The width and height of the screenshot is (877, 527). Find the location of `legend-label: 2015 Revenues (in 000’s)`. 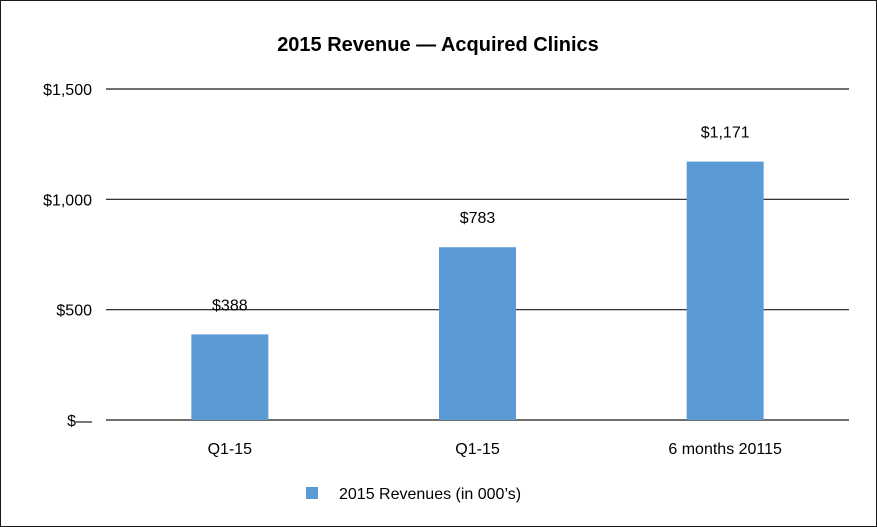

legend-label: 2015 Revenues (in 000’s) is located at coordinates (430, 494).